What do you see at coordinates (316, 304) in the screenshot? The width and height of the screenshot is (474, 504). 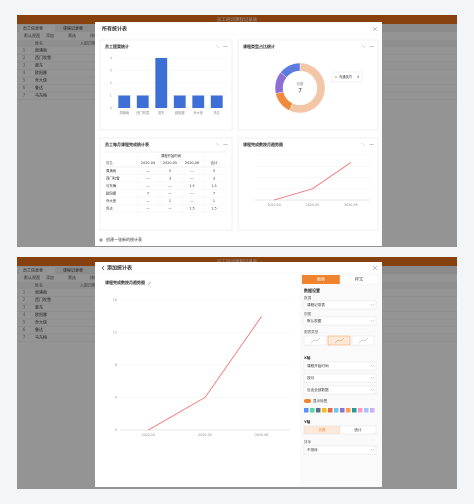 I see `select-value: 课程记录表` at bounding box center [316, 304].